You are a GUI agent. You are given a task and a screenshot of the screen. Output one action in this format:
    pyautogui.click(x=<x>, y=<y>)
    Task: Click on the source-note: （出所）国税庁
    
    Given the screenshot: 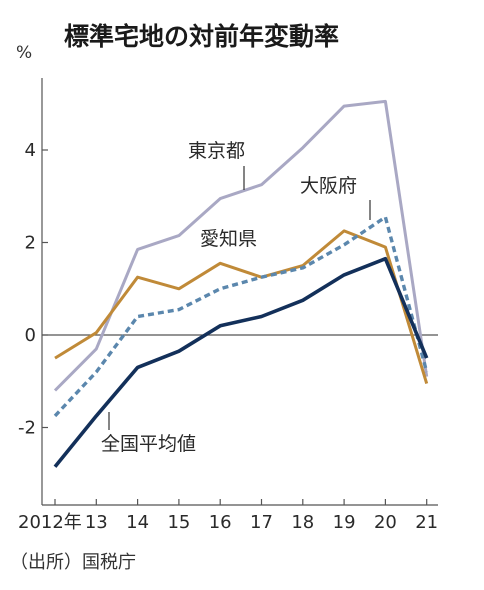 What is the action you would take?
    pyautogui.click(x=73, y=562)
    